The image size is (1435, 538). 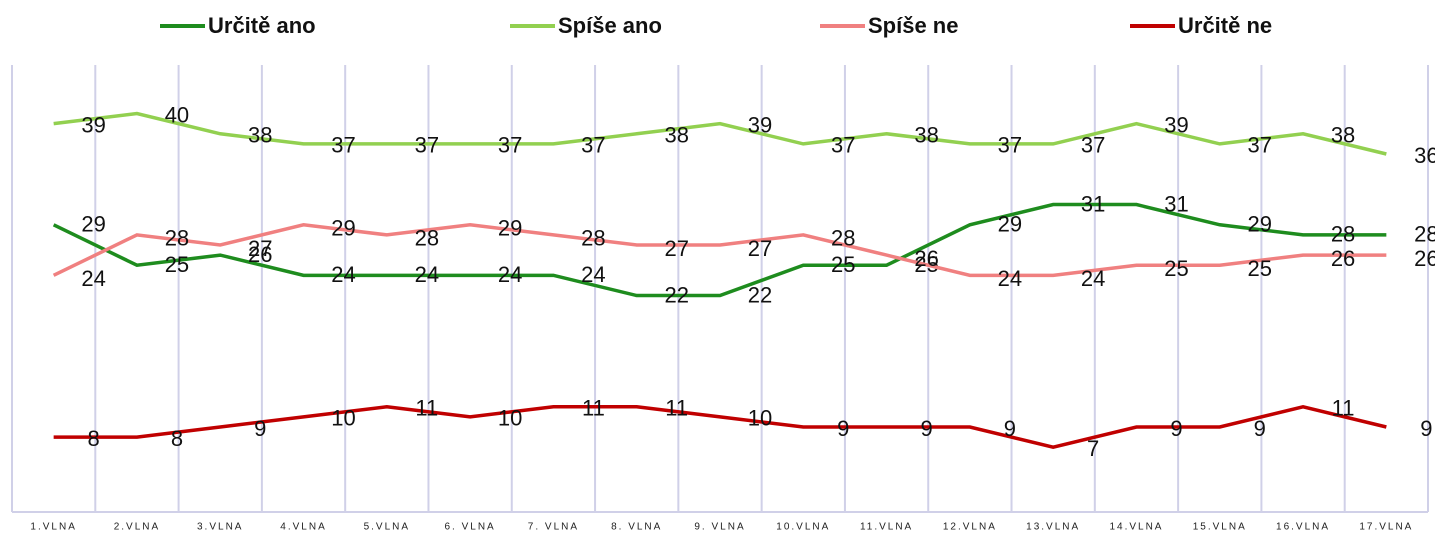 I want to click on x-tick-label: 17.VLNA, so click(x=1386, y=527).